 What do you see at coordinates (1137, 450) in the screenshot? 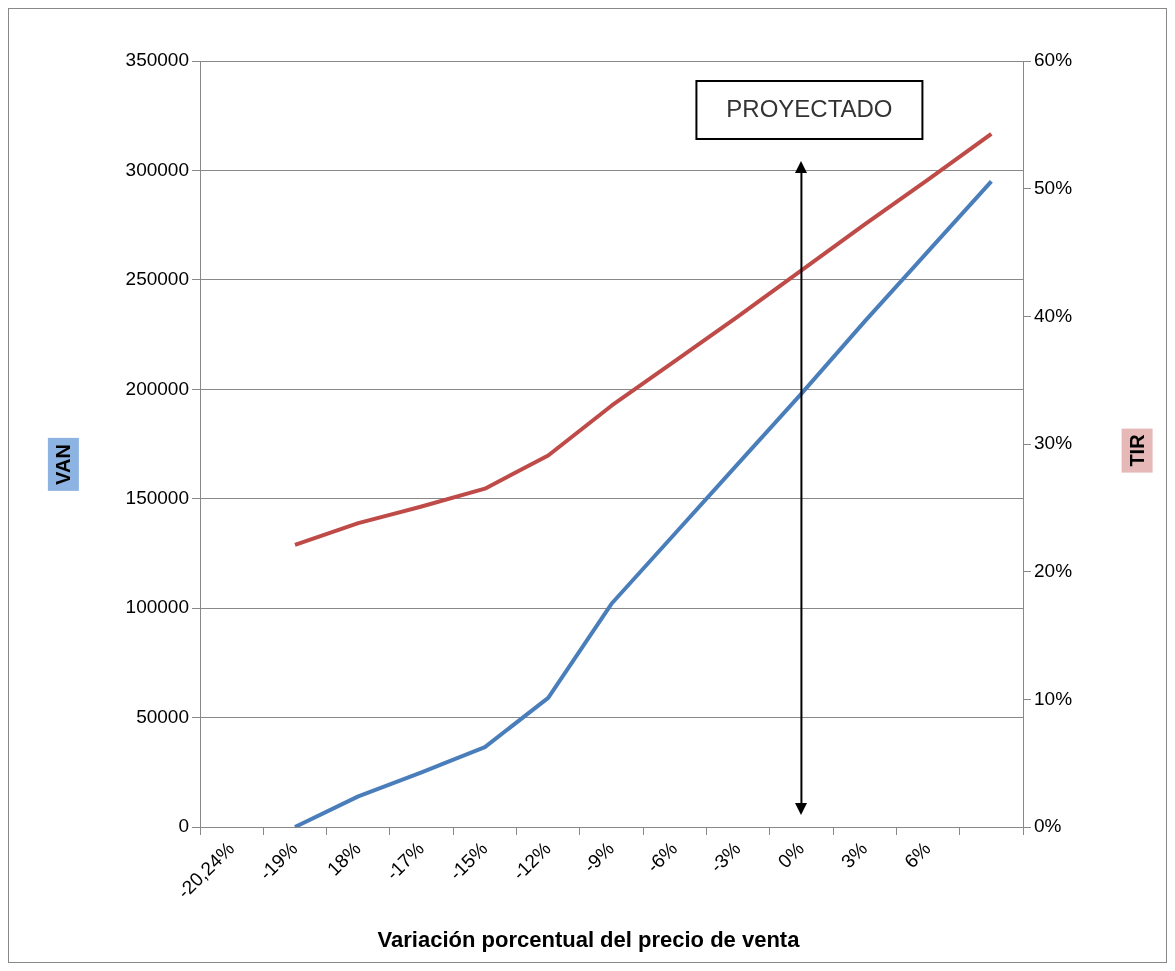
I see `y2-axis-title: TIR` at bounding box center [1137, 450].